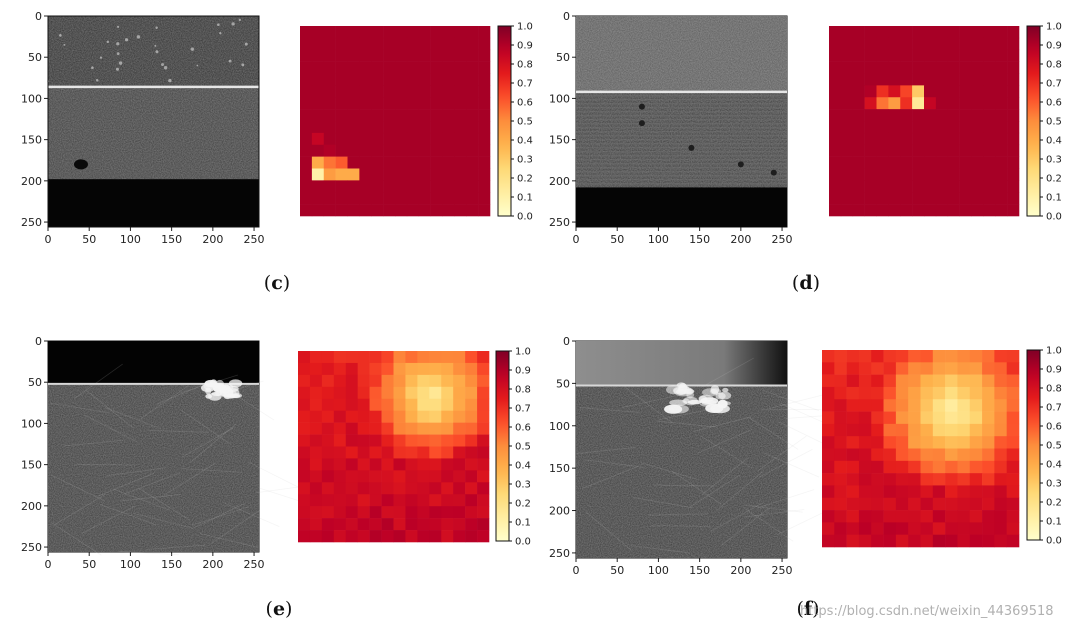 This screenshot has height=637, width=1080. I want to click on x-tick-label-f-0: 0, so click(576, 570).